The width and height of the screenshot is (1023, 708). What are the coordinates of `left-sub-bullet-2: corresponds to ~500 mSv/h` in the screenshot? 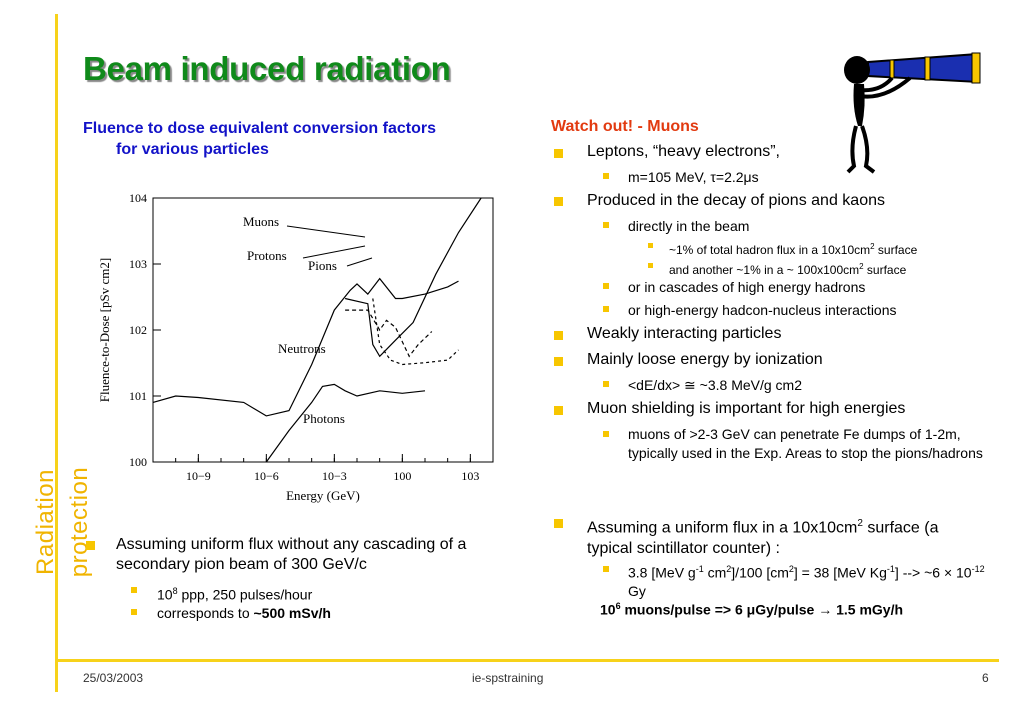 It's located at (244, 613).